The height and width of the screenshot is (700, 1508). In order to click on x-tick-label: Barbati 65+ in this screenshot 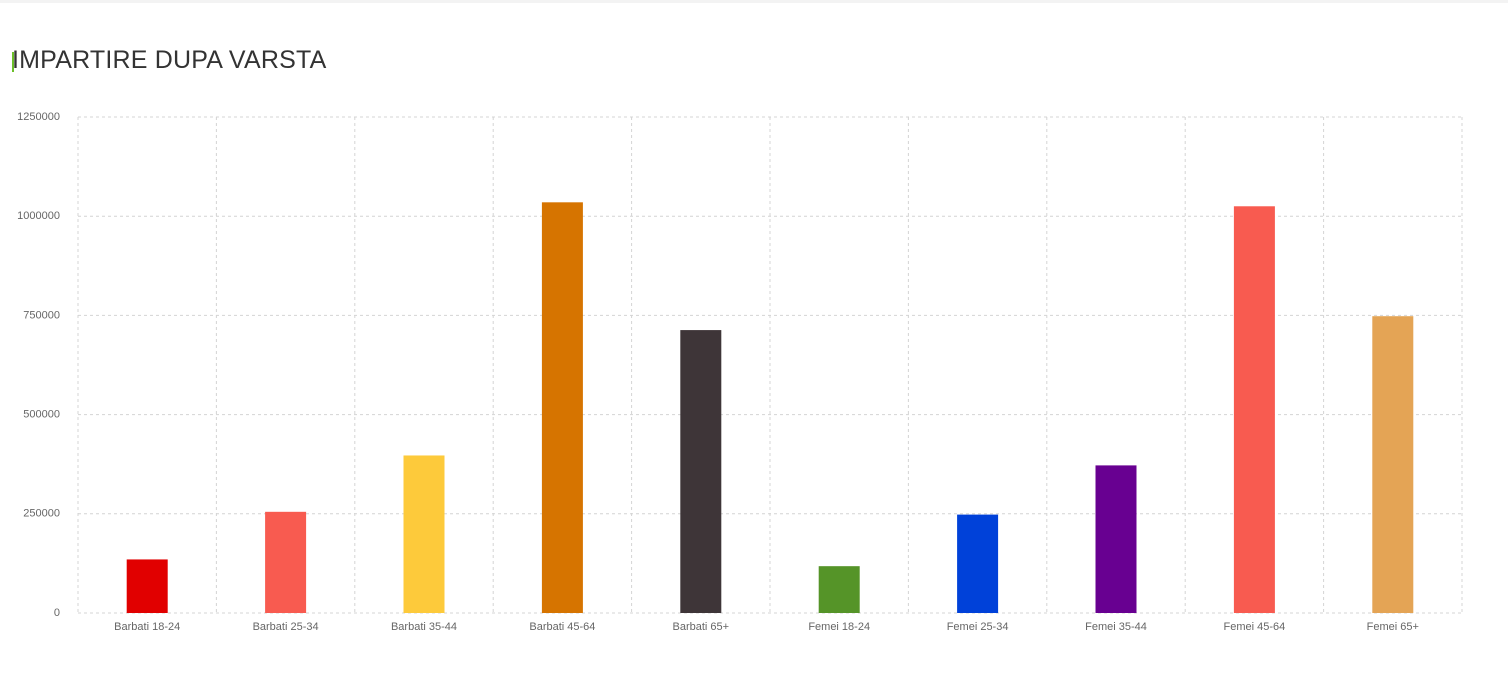, I will do `click(701, 627)`.